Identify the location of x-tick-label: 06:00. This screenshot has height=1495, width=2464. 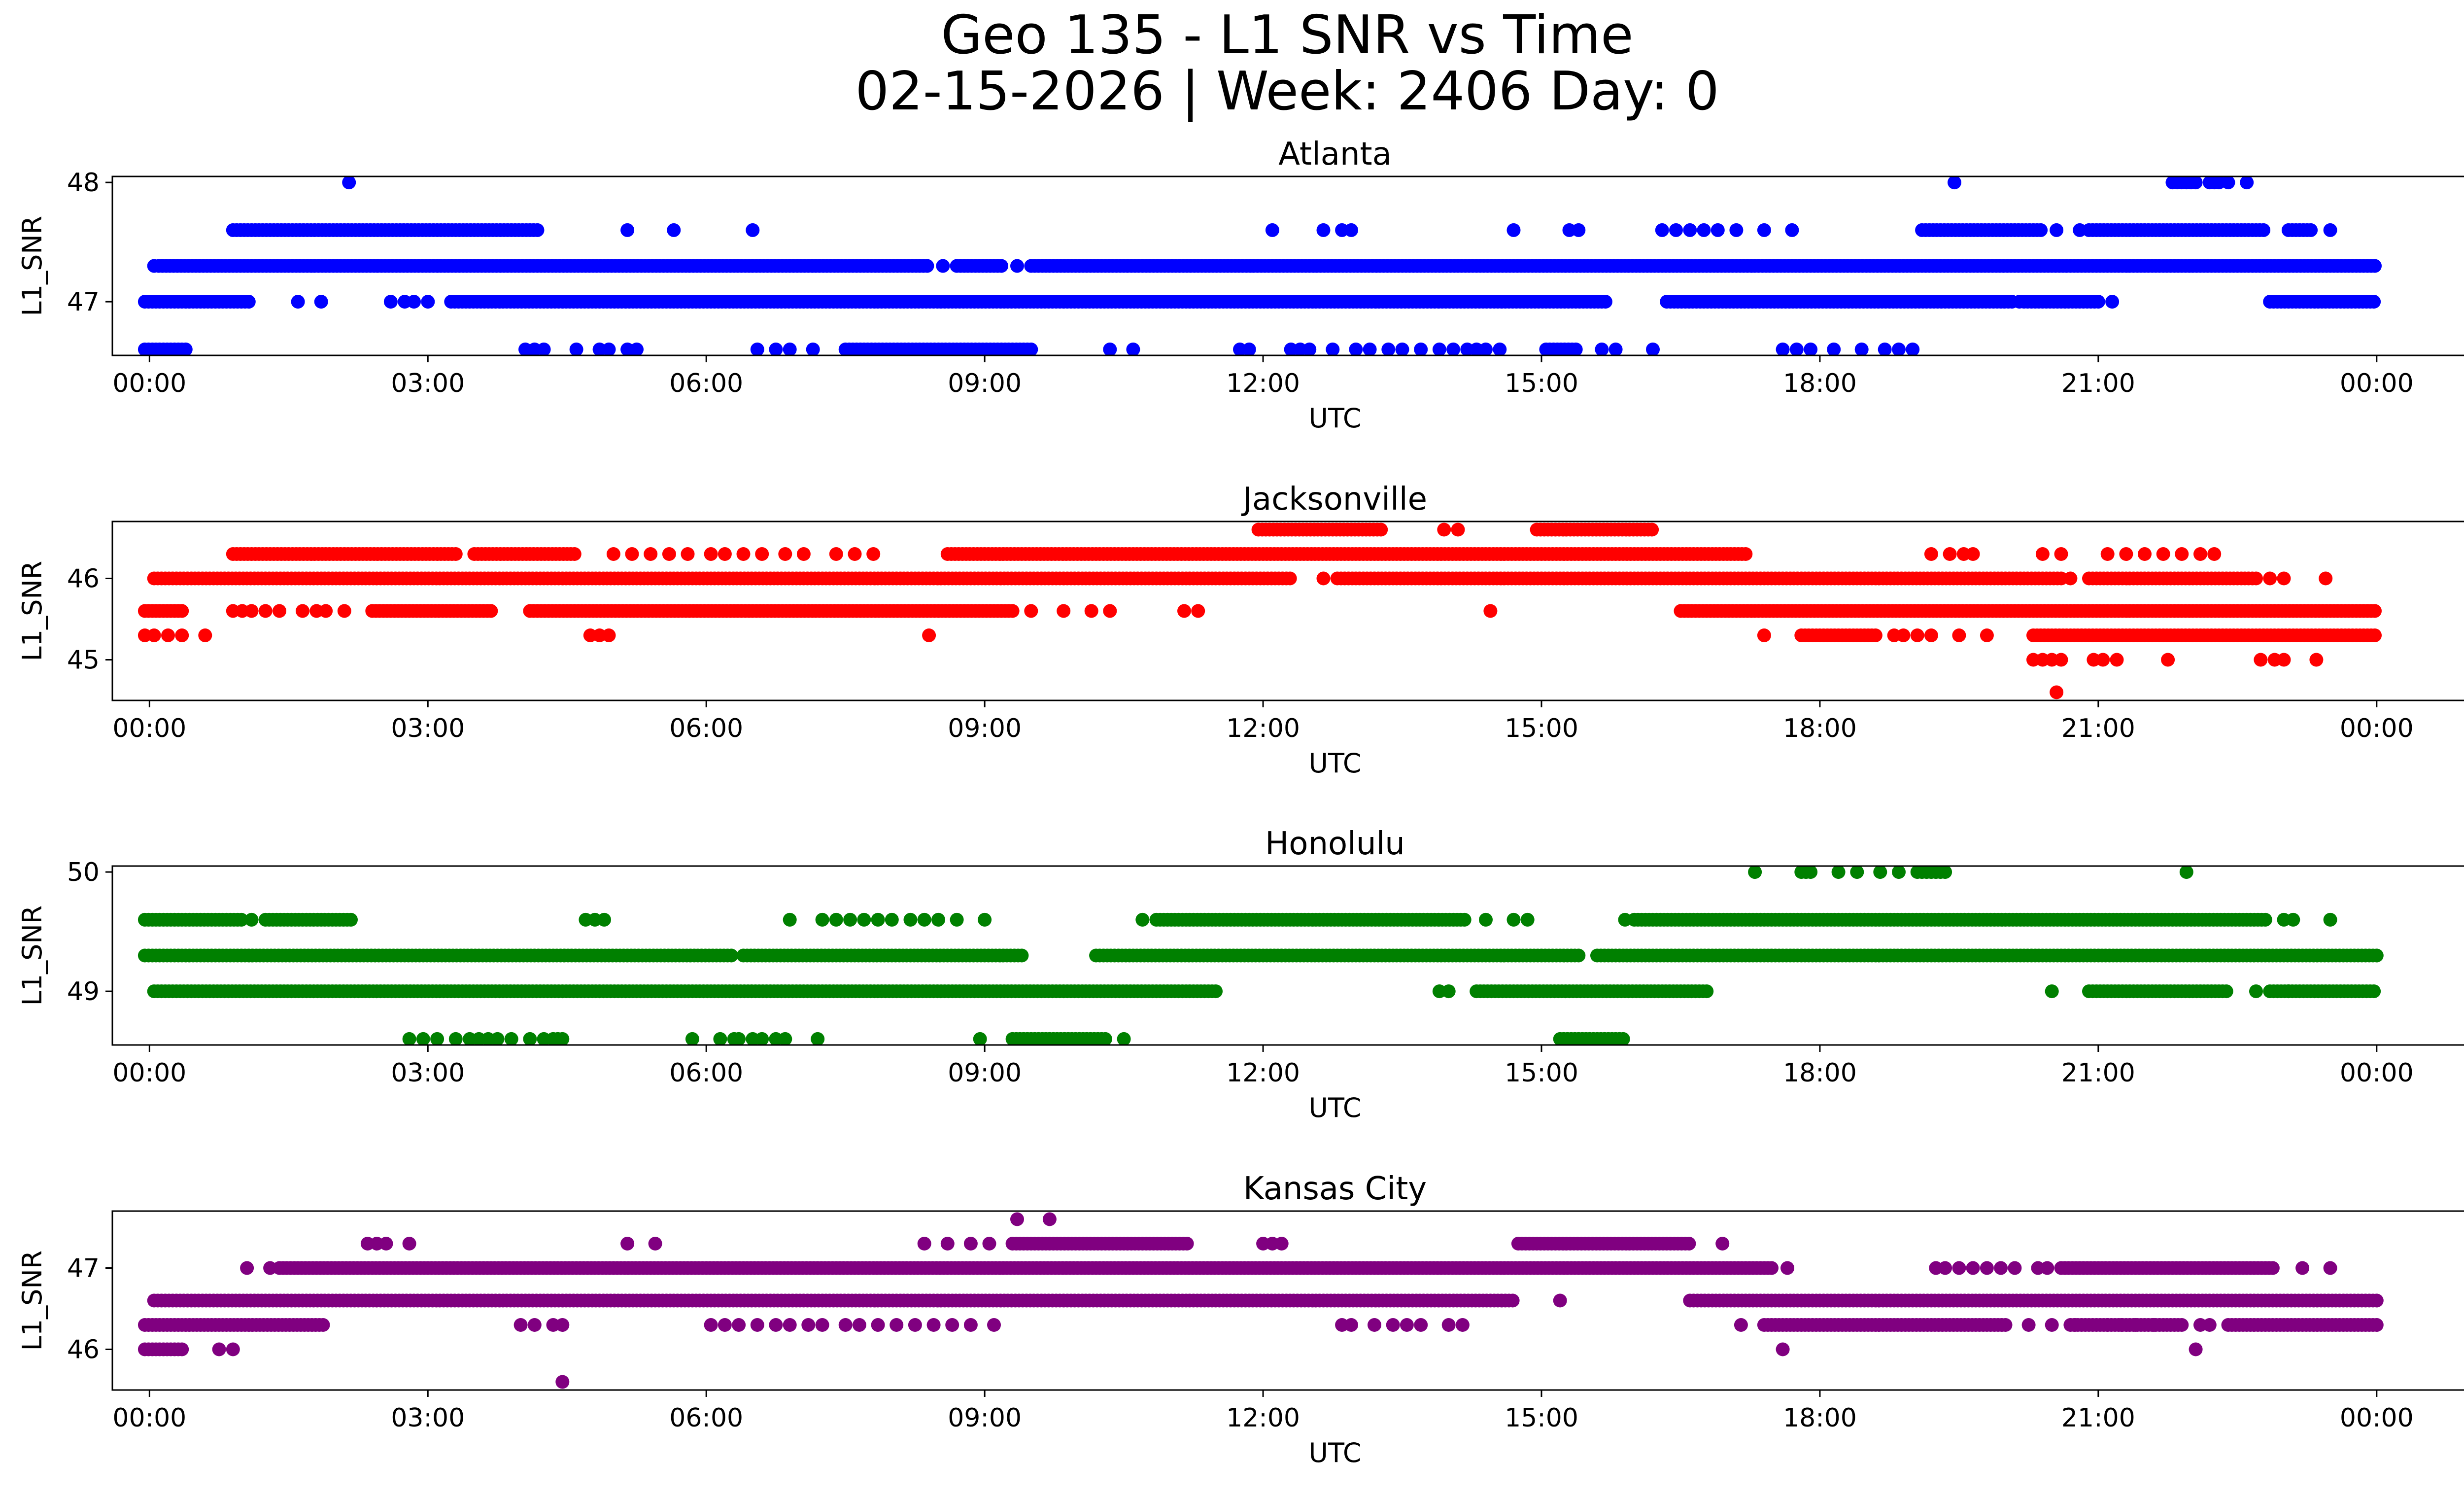
(706, 1073).